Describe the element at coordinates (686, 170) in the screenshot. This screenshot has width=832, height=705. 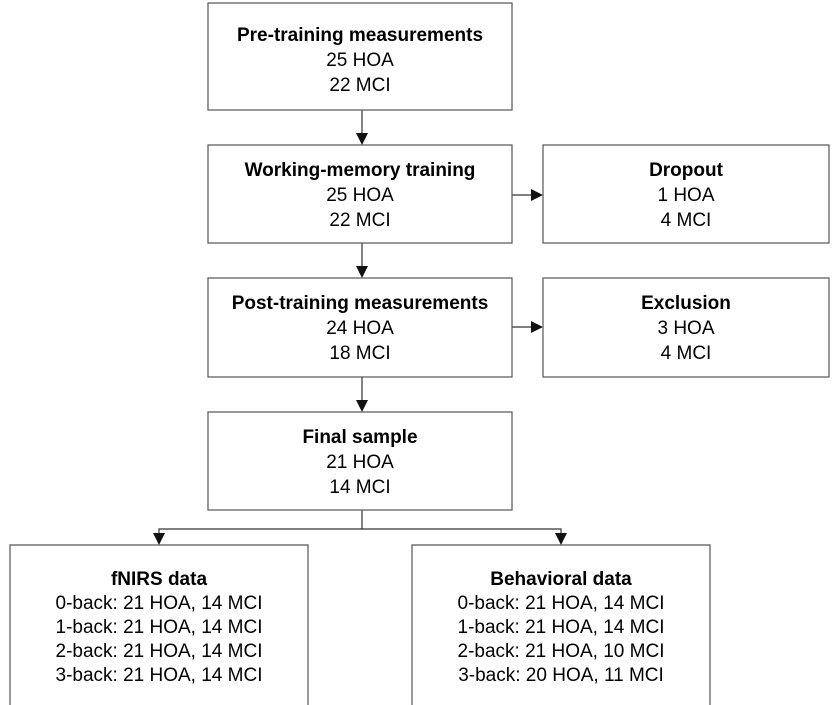
I see `node-title: Dropout` at that location.